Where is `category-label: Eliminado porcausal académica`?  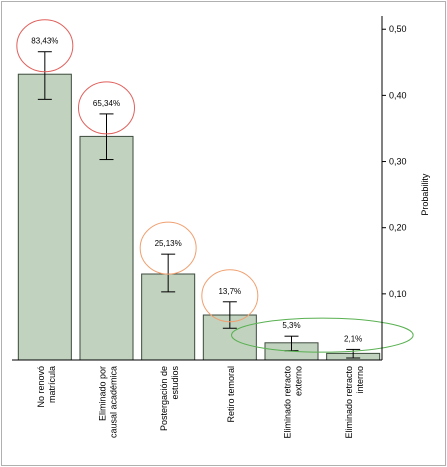 category-label: Eliminado porcausal académica is located at coordinates (108, 402).